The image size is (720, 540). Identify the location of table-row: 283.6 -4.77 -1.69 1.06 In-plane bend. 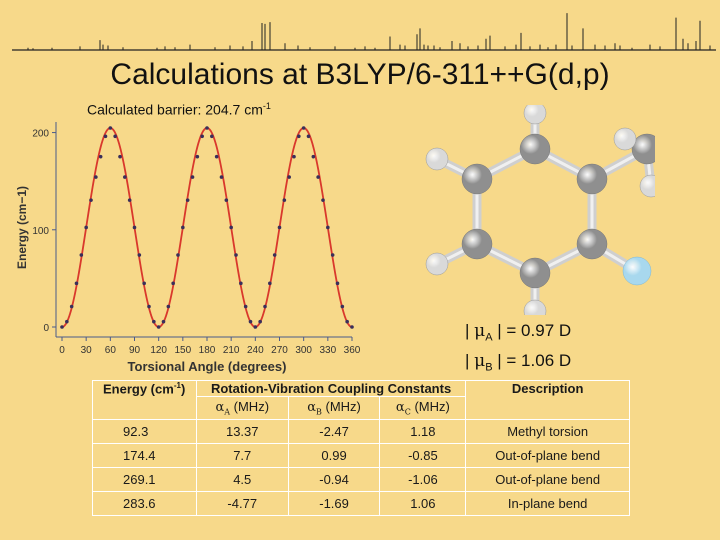
(361, 503).